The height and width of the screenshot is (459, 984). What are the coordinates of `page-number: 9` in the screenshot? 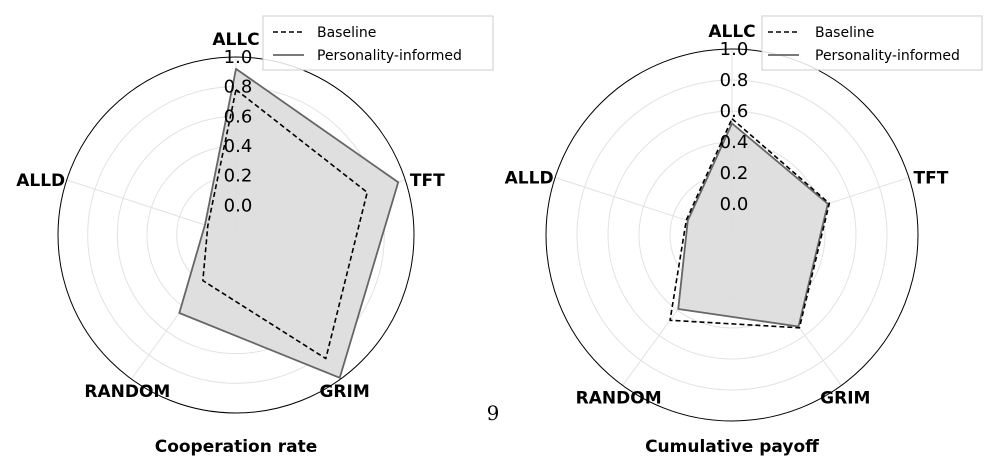 It's located at (493, 413).